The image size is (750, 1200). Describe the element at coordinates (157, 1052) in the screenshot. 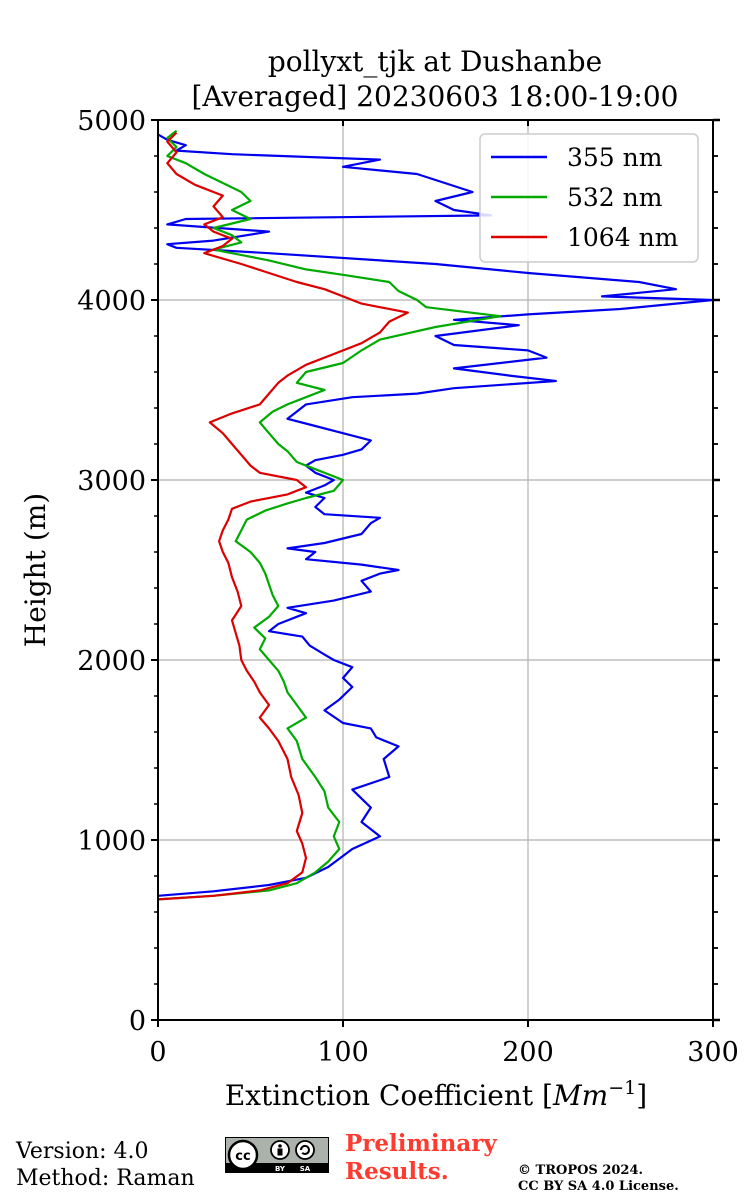

I see `x-tick-label: 0` at that location.